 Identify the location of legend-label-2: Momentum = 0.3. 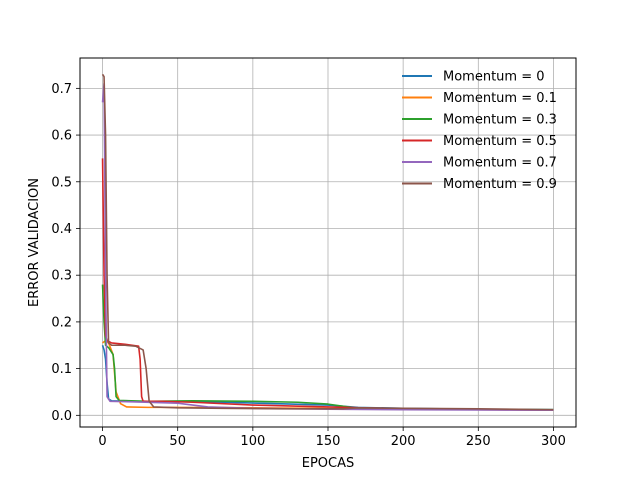
(500, 120).